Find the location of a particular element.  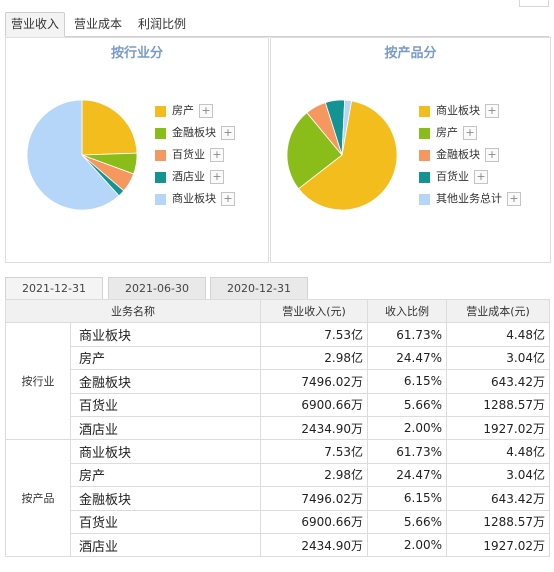

row-revenue: 2.98亿 is located at coordinates (314, 358).